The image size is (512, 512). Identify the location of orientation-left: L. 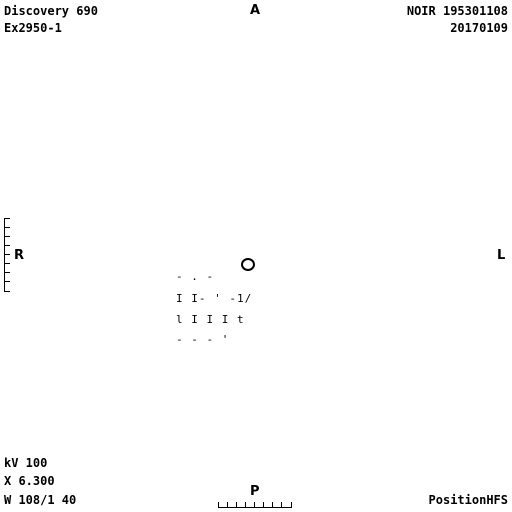
(501, 255).